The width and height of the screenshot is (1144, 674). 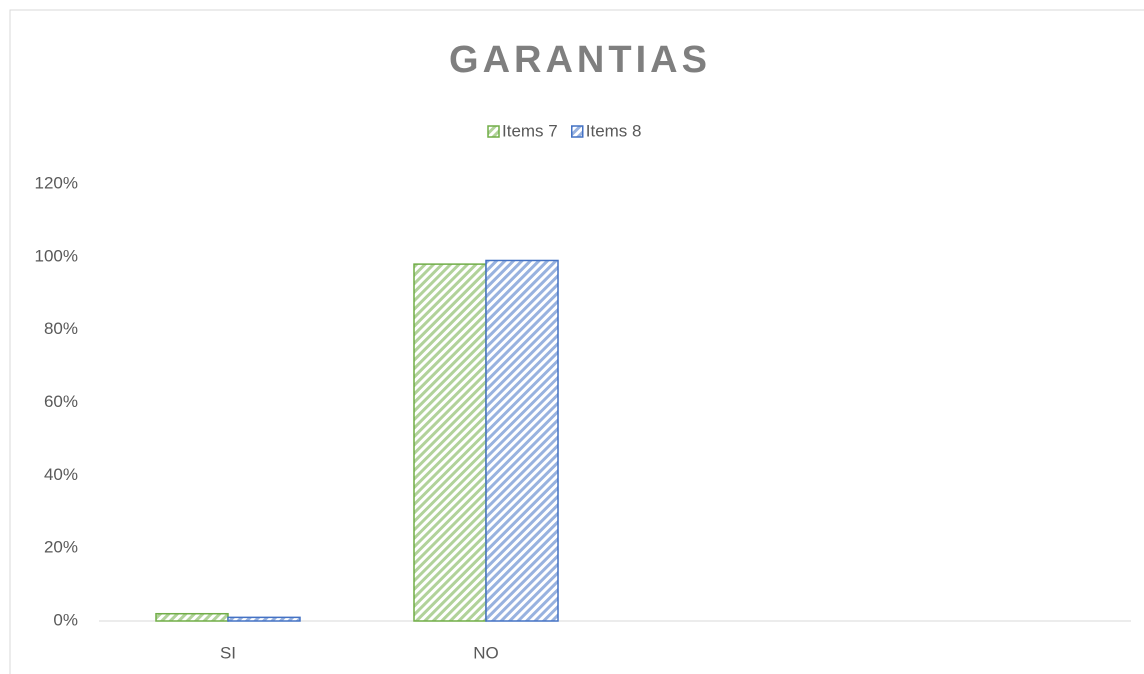 What do you see at coordinates (56, 182) in the screenshot?
I see `y-tick-label: 120%` at bounding box center [56, 182].